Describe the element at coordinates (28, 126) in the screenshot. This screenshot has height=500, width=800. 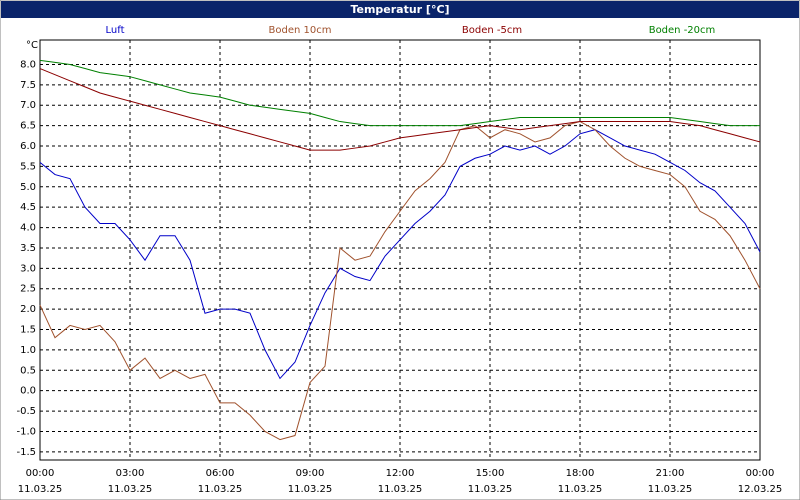
I see `y-tick-label: 6.5` at that location.